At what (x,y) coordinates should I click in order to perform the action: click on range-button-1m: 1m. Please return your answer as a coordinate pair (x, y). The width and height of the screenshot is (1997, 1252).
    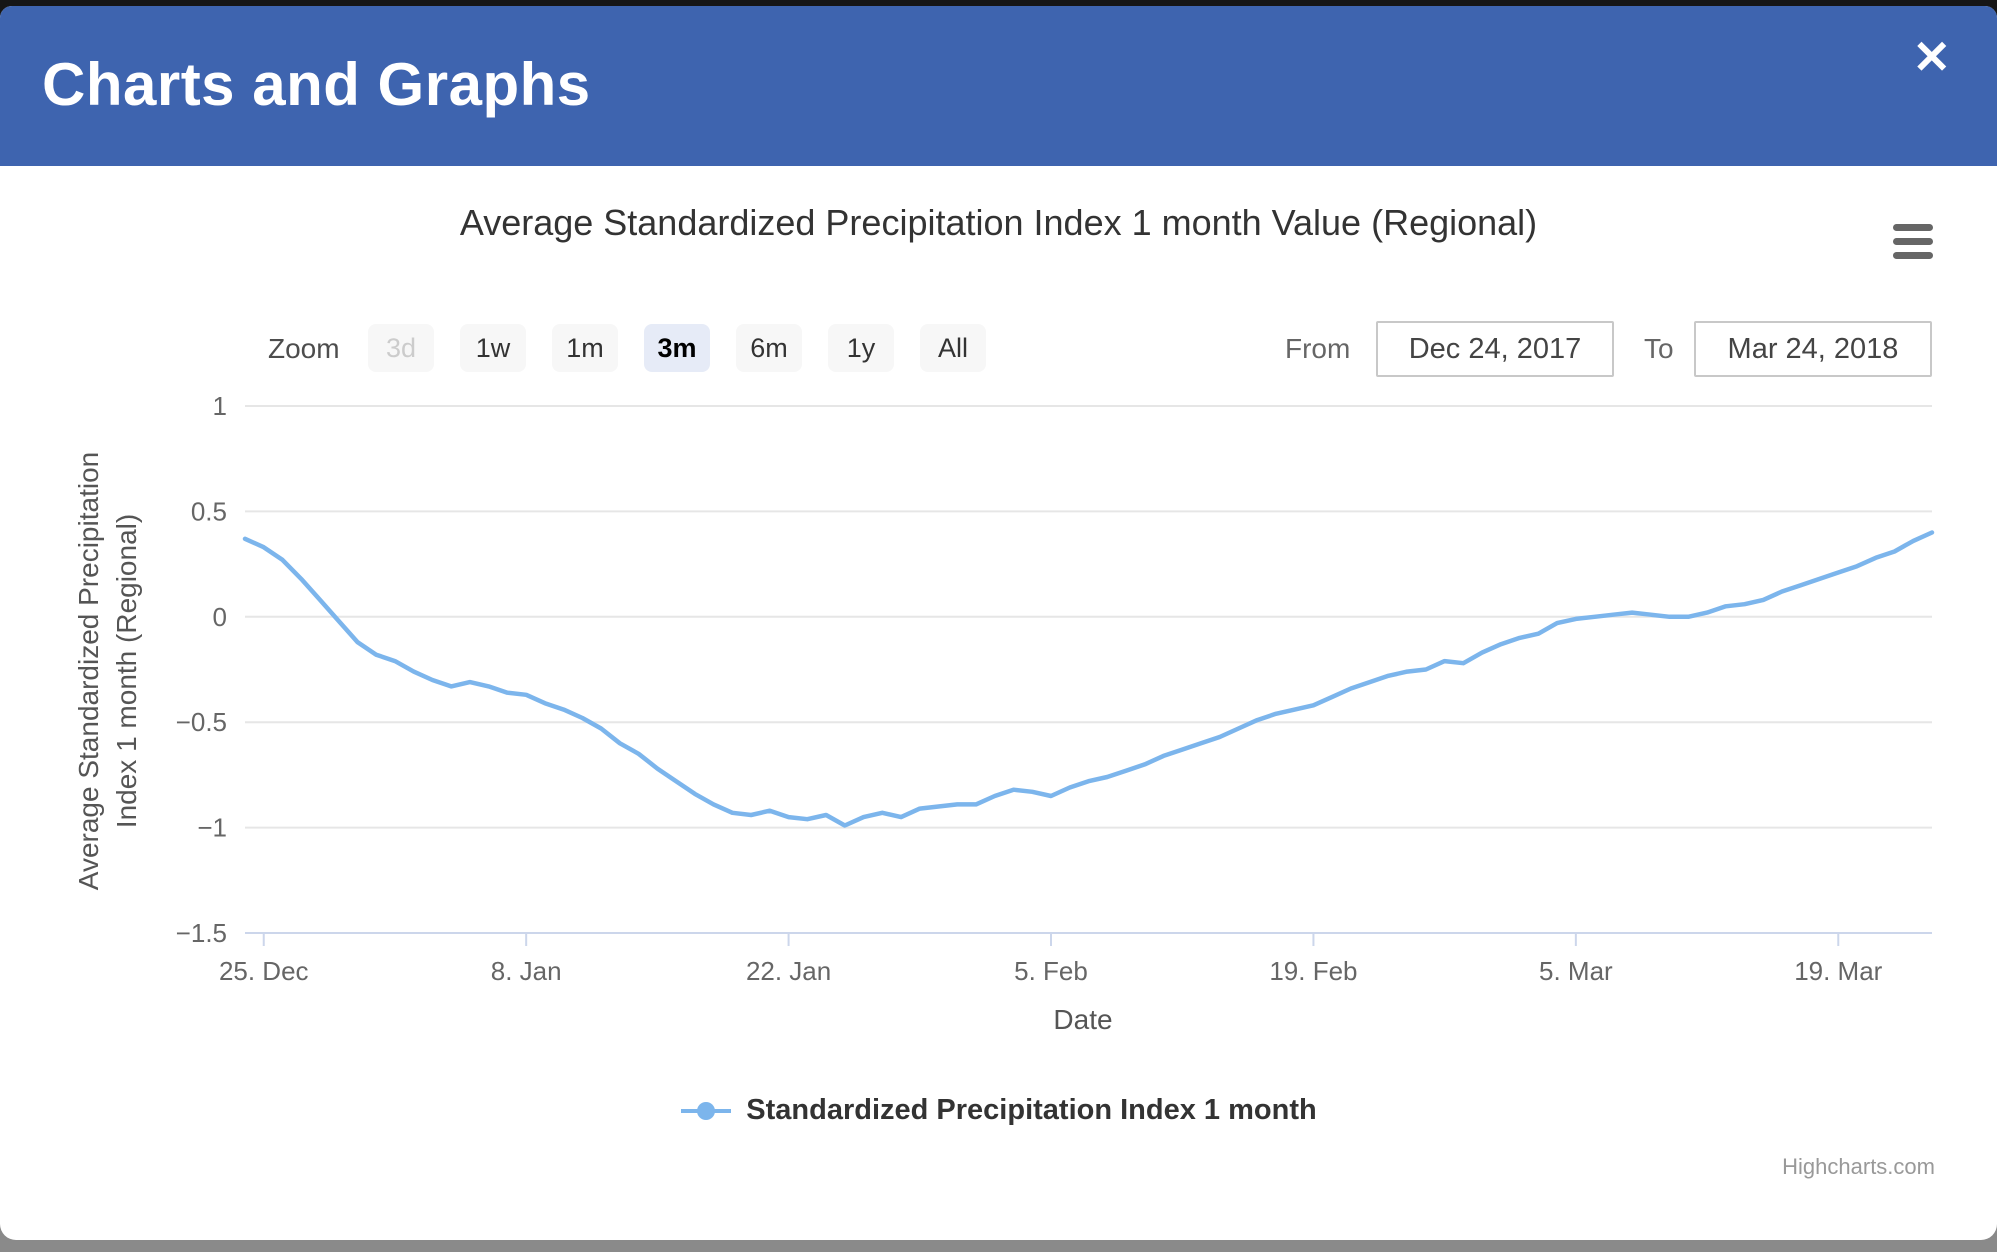
    Looking at the image, I should click on (585, 348).